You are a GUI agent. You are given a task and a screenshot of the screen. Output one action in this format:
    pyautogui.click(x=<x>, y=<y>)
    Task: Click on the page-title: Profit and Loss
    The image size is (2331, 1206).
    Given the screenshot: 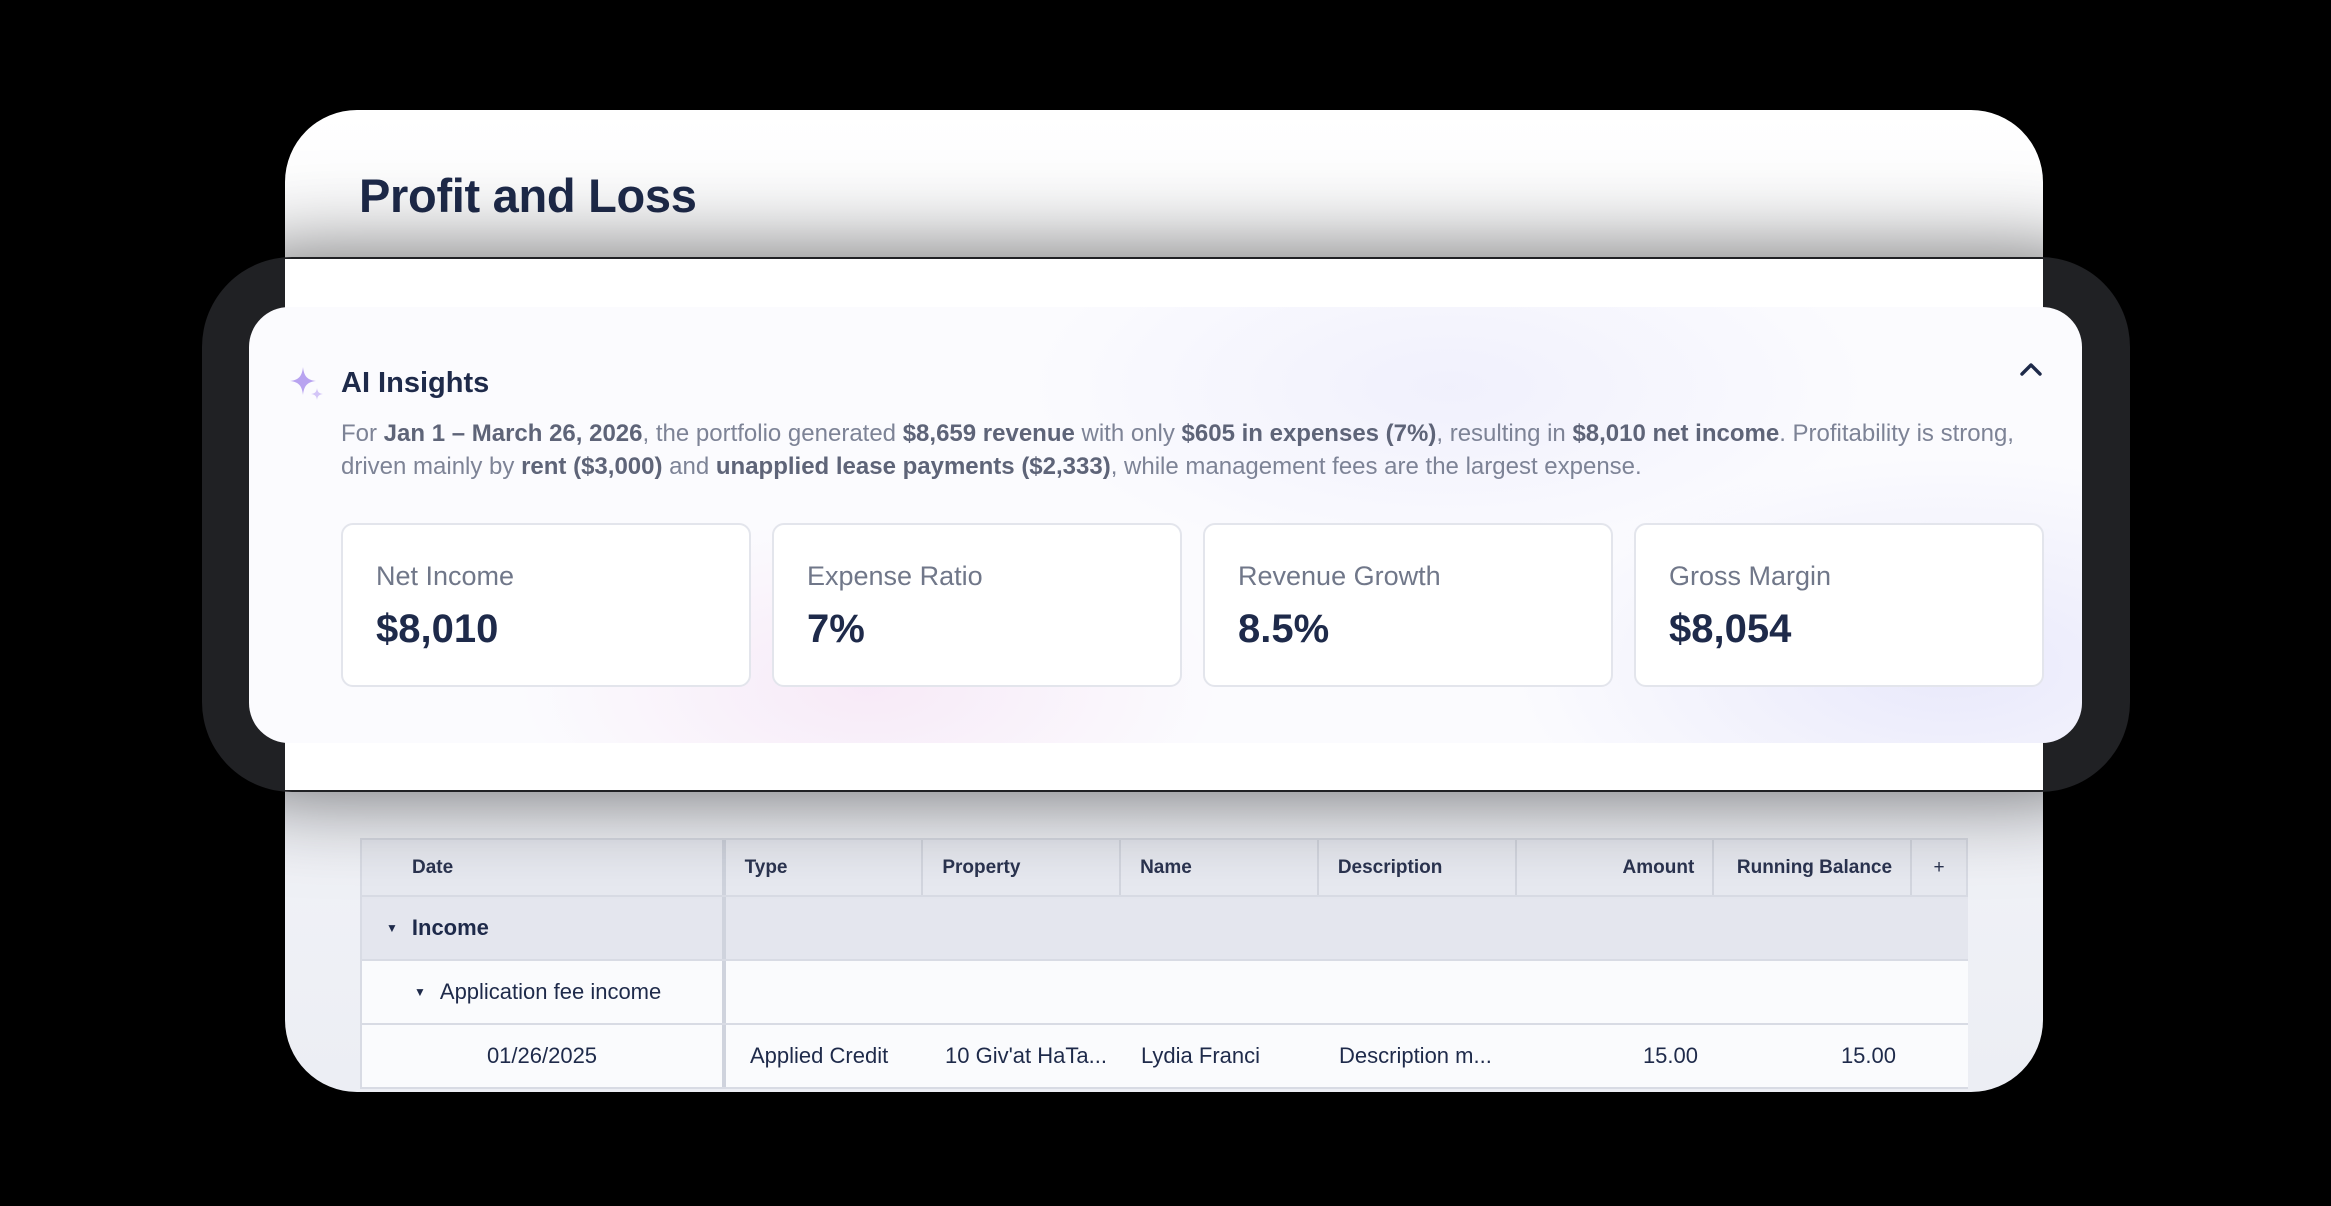 What is the action you would take?
    pyautogui.click(x=528, y=195)
    